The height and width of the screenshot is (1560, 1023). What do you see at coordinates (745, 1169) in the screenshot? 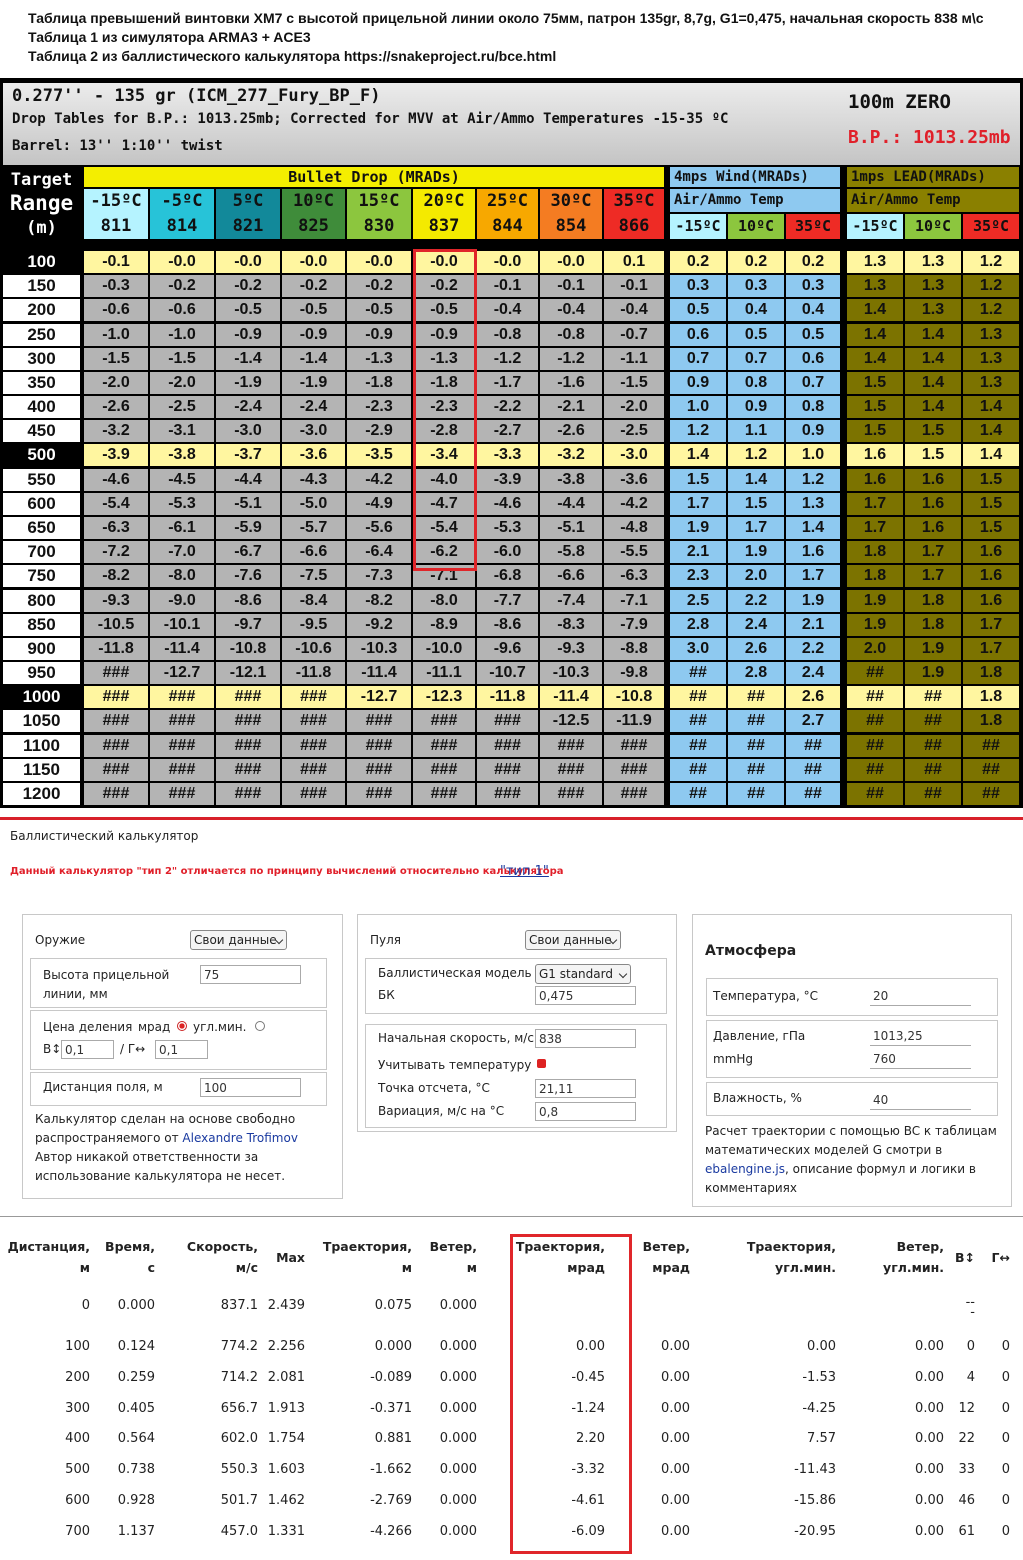
I see `link: ebalengine.js` at bounding box center [745, 1169].